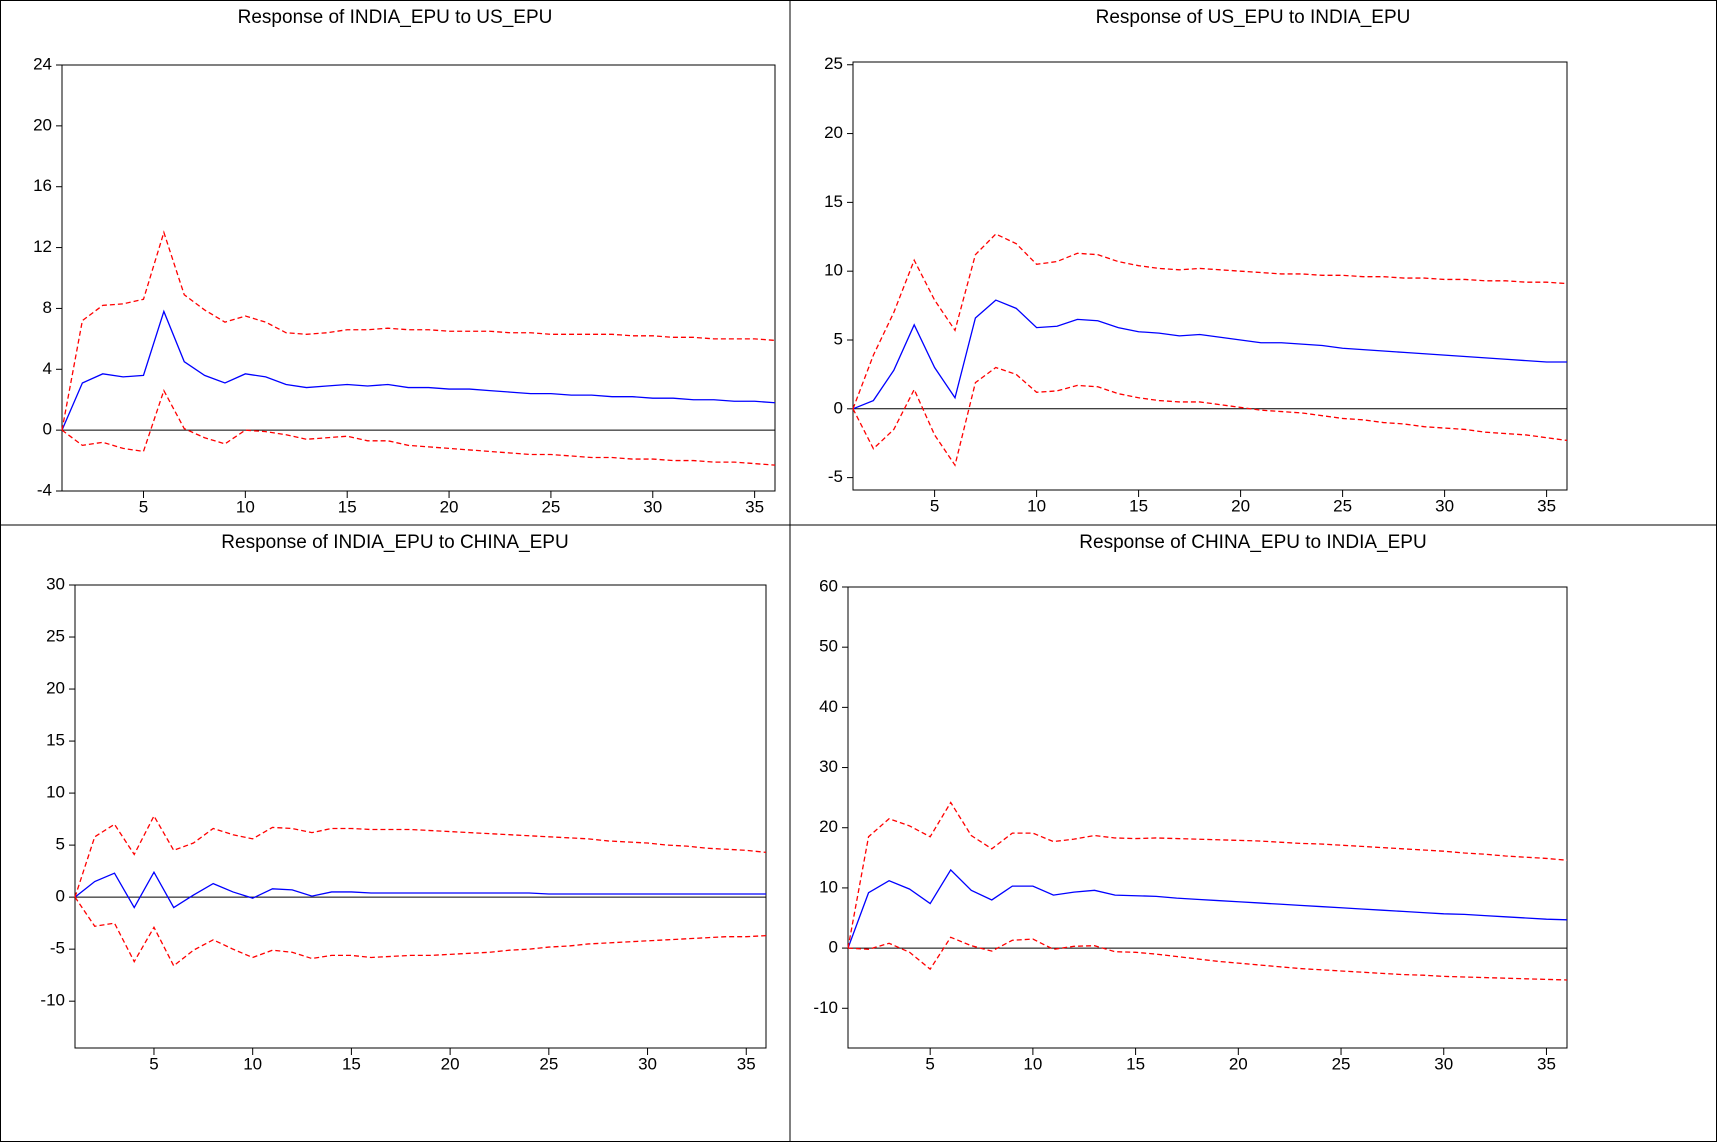 The image size is (1717, 1142). Describe the element at coordinates (828, 646) in the screenshot. I see `y-tick-label: 50` at that location.